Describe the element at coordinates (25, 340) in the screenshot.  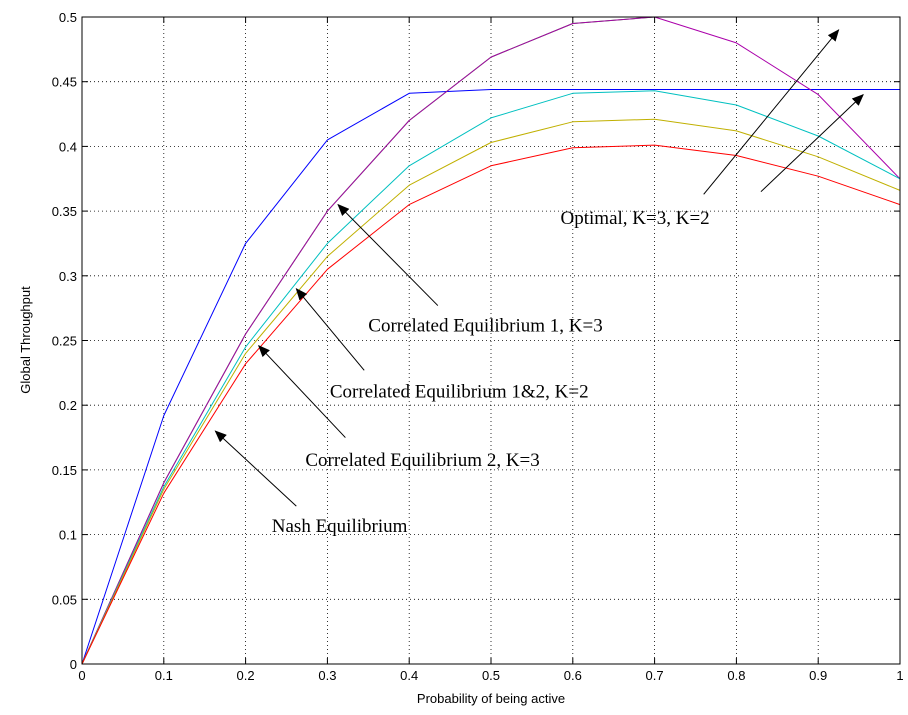
I see `y-axis-label: Global Throughput` at that location.